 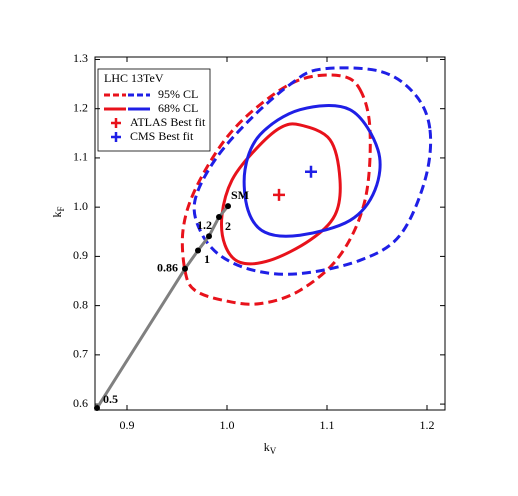 I want to click on x-tick-label: 1.1, so click(x=327, y=425).